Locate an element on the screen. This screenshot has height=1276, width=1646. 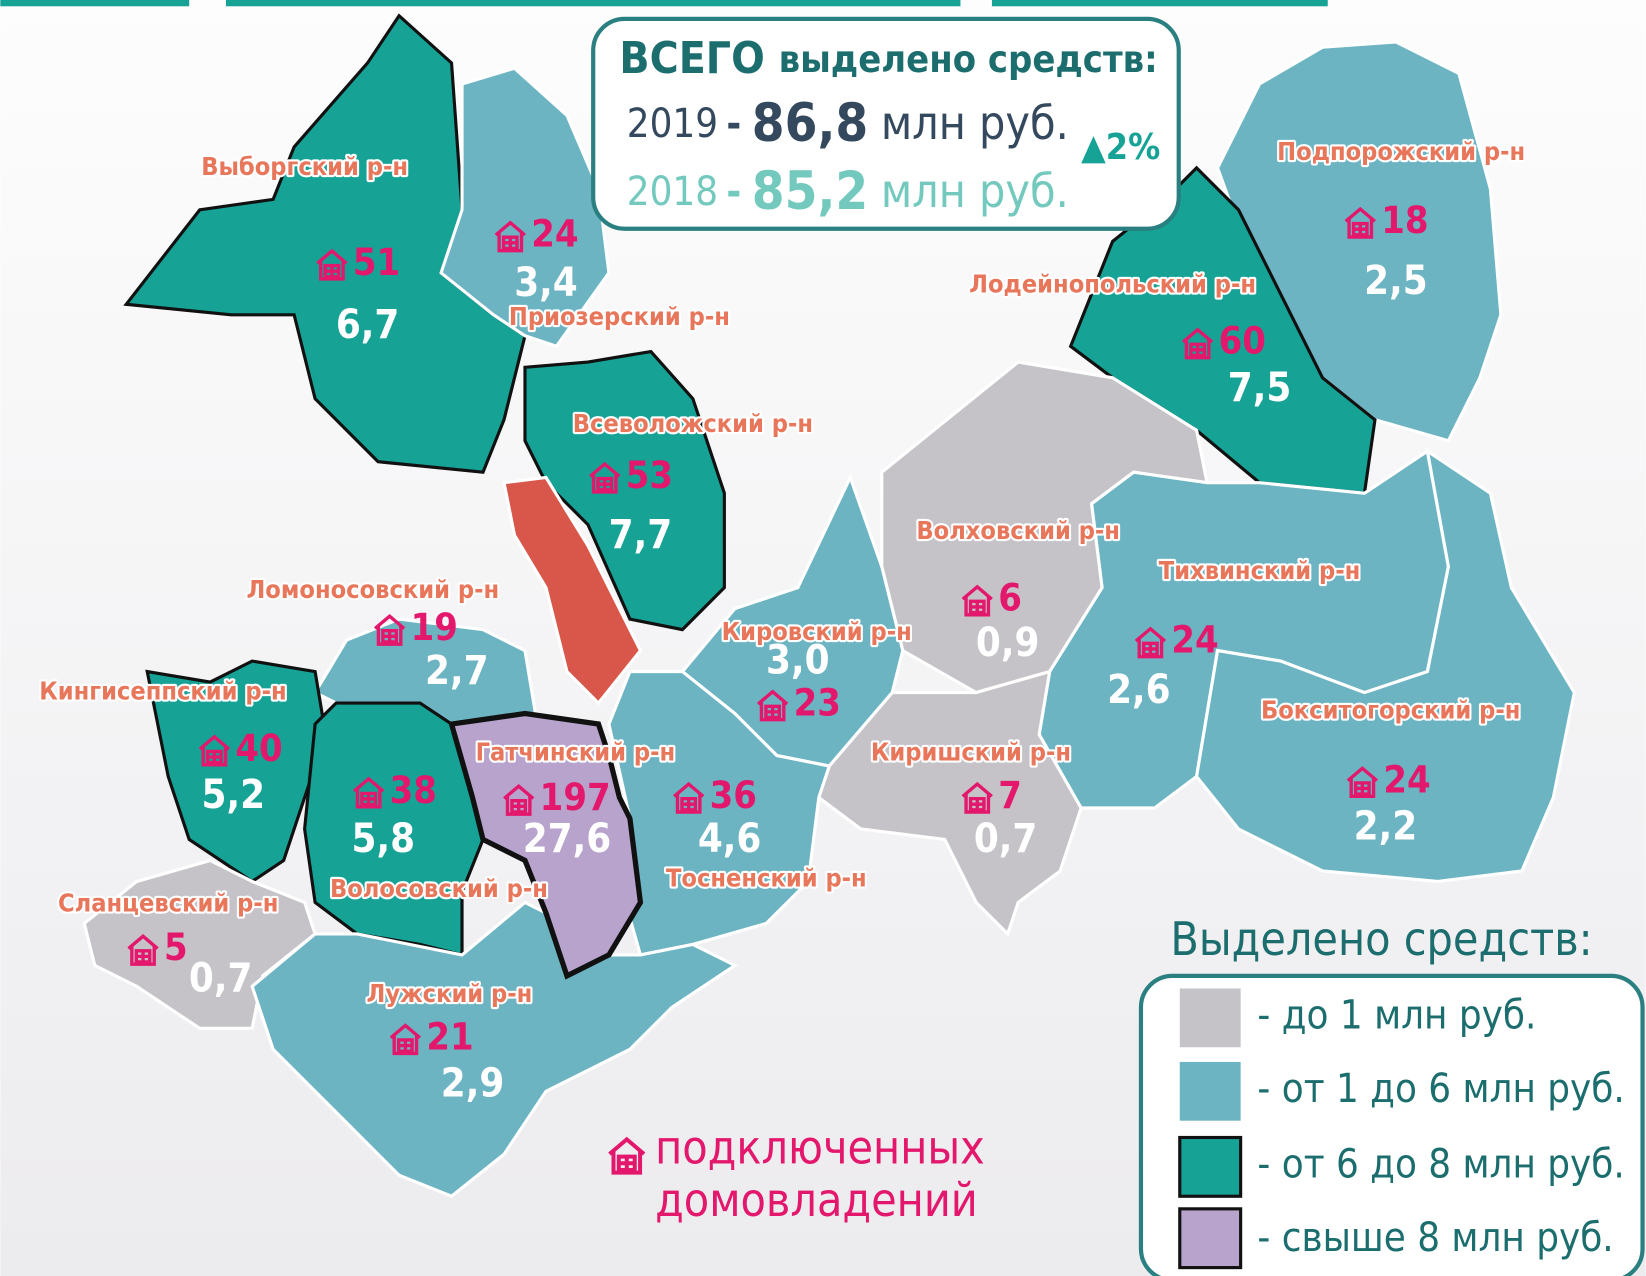
district-name: Лужский р-н is located at coordinates (450, 993).